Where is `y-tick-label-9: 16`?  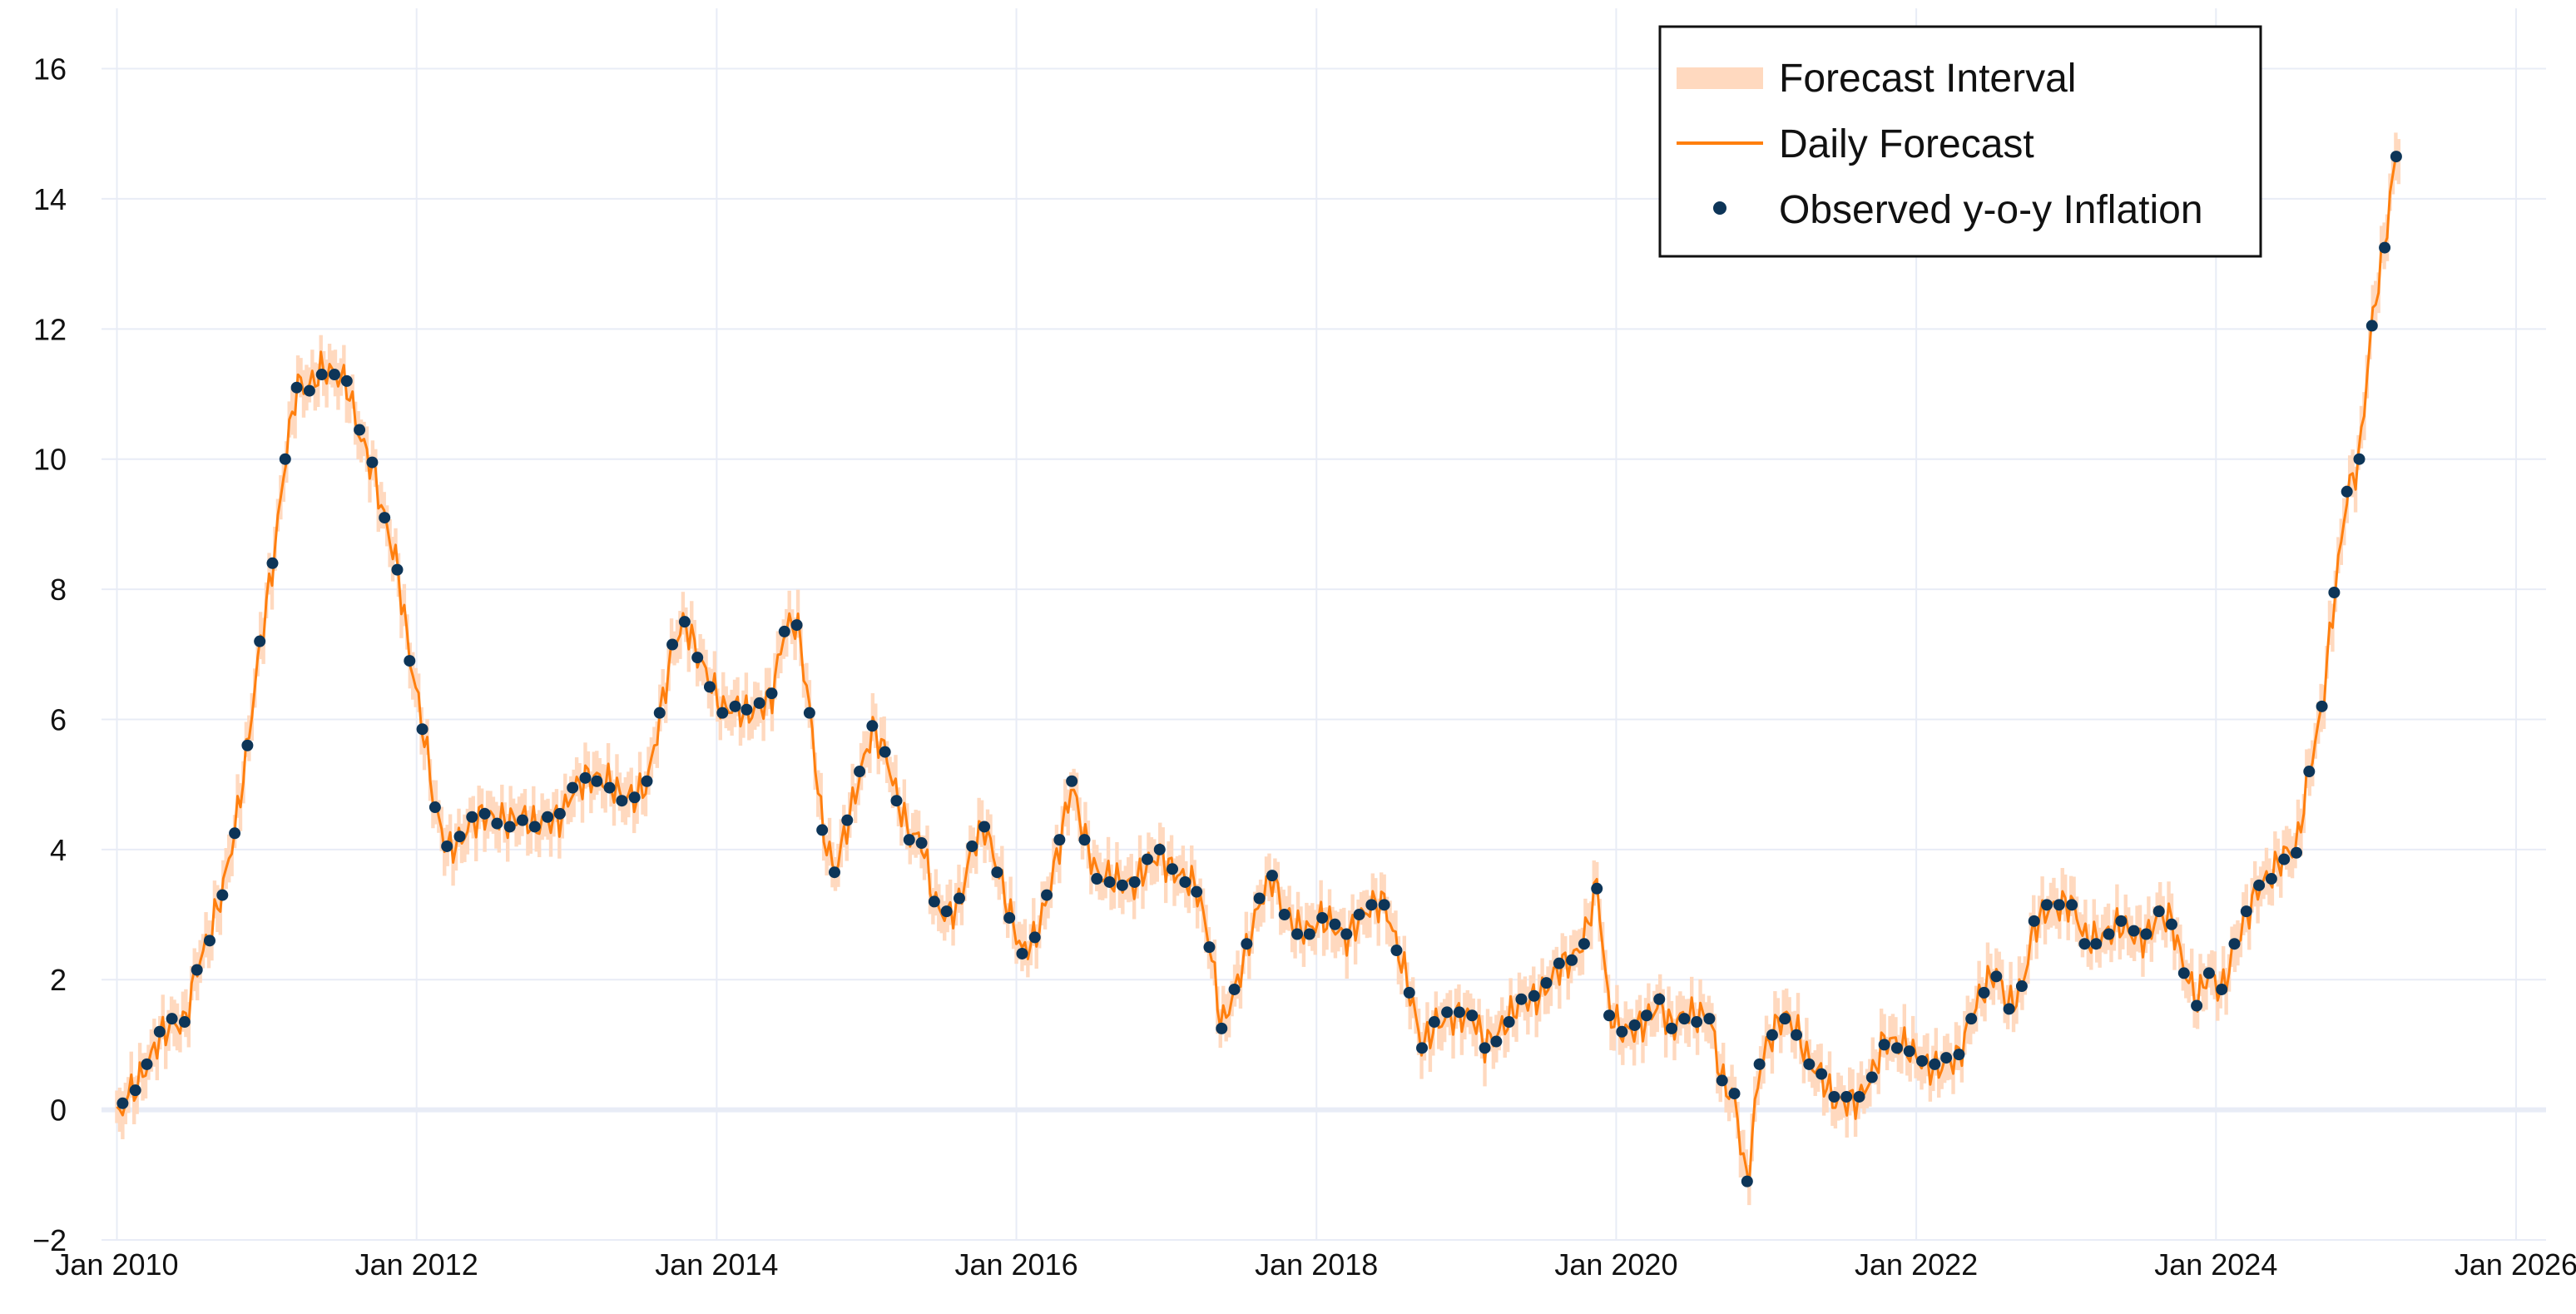 y-tick-label-9: 16 is located at coordinates (50, 69).